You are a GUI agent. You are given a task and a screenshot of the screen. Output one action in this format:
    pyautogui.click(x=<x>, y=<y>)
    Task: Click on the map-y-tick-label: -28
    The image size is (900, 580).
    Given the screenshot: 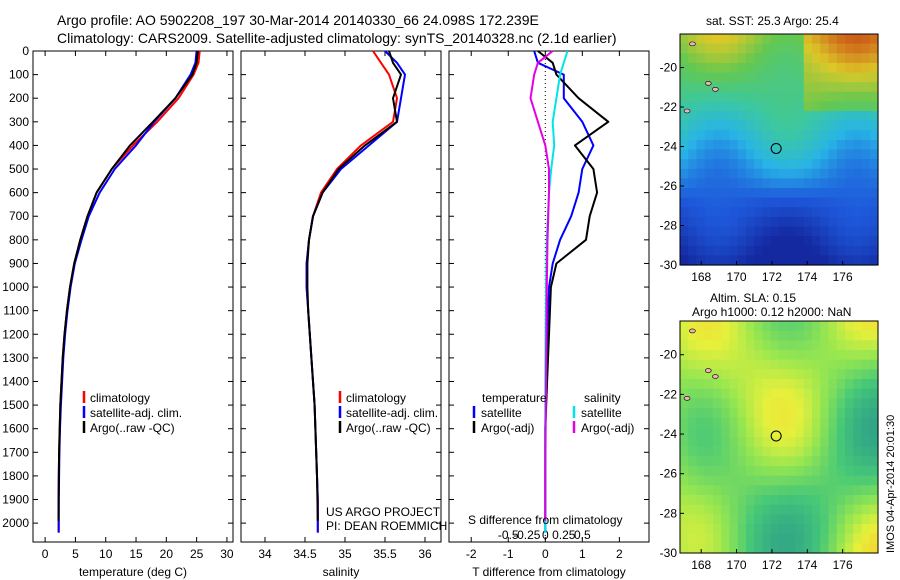 What is the action you would take?
    pyautogui.click(x=669, y=513)
    